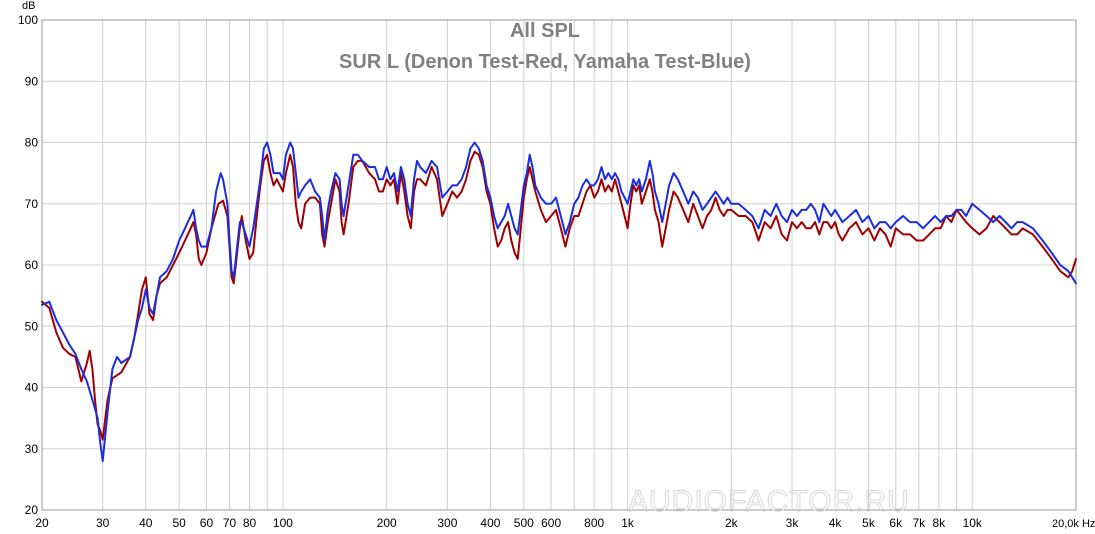  Describe the element at coordinates (230, 523) in the screenshot. I see `x-tick-label: 70` at that location.